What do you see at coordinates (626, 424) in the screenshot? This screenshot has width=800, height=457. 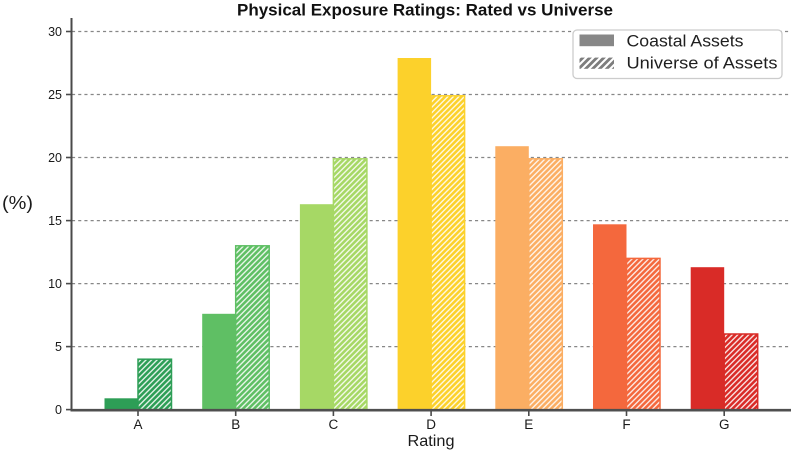 I see `svg-text: F` at bounding box center [626, 424].